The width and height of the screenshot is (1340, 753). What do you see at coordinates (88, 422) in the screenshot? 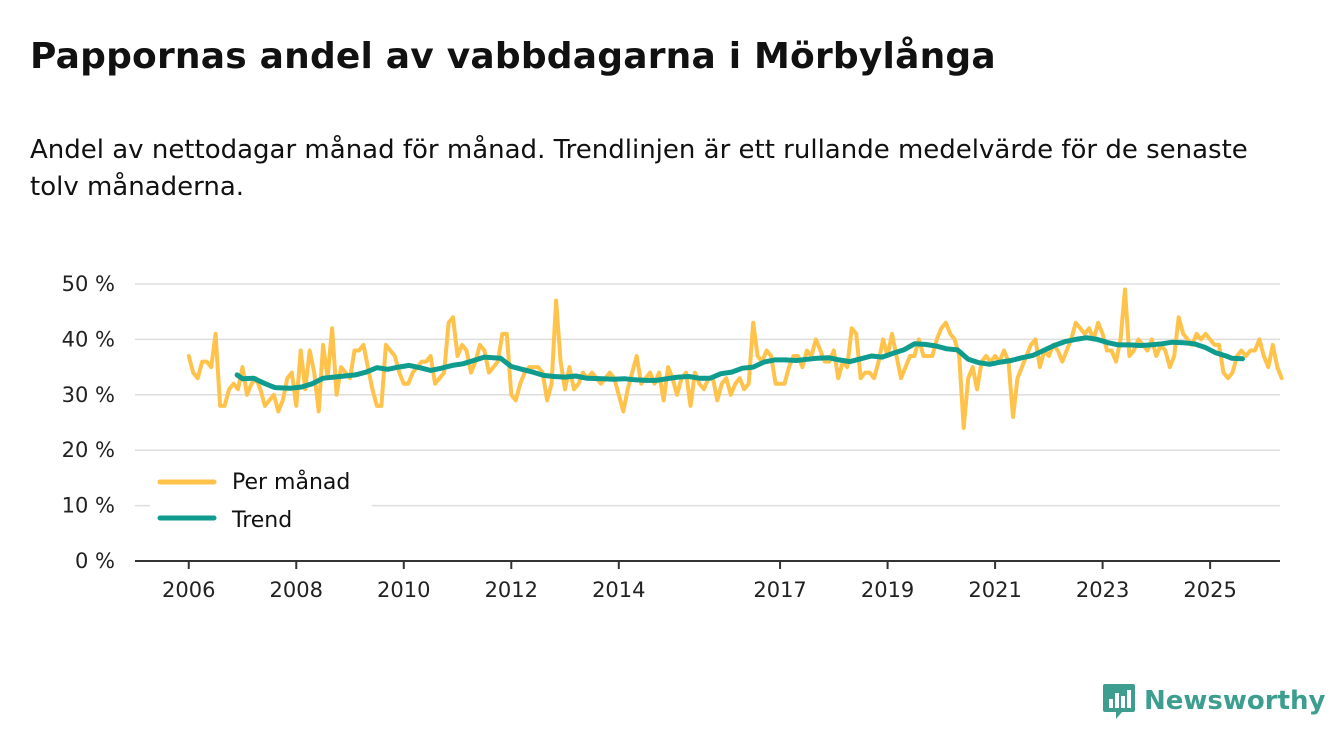
I see `y-axis-labels: 0 % 10 % 20 % 30 % 40 % 50 %` at bounding box center [88, 422].